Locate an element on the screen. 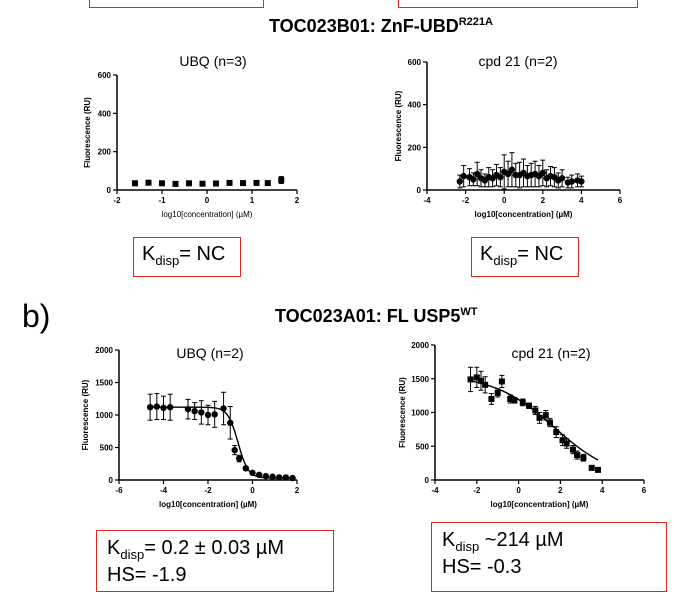 Image resolution: width=674 pixels, height=592 pixels. chart-title: cpd 21 (n=2) is located at coordinates (551, 353).